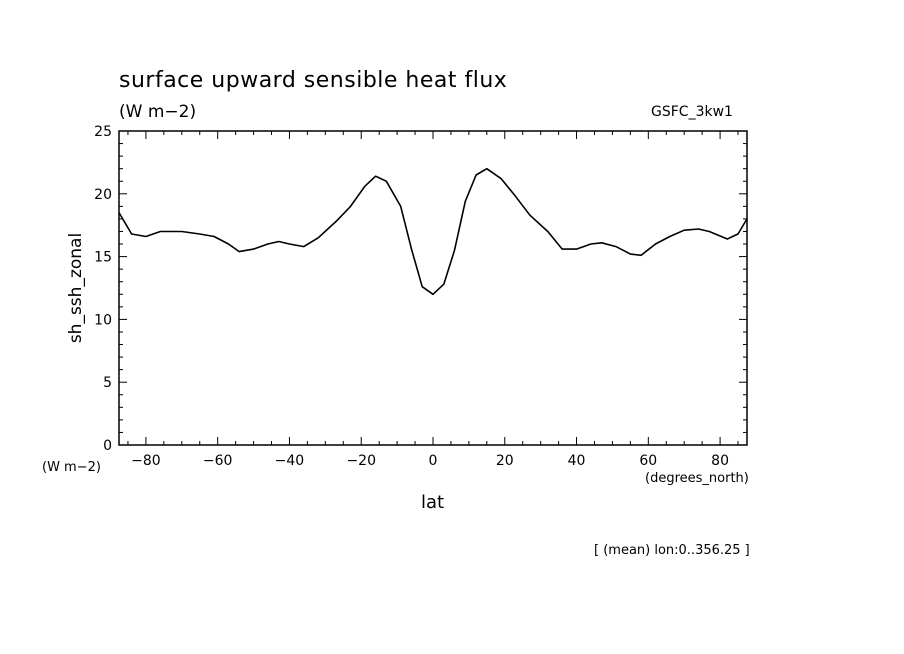 The height and width of the screenshot is (654, 904). Describe the element at coordinates (158, 112) in the screenshot. I see `chart-units: (W m−2)` at that location.